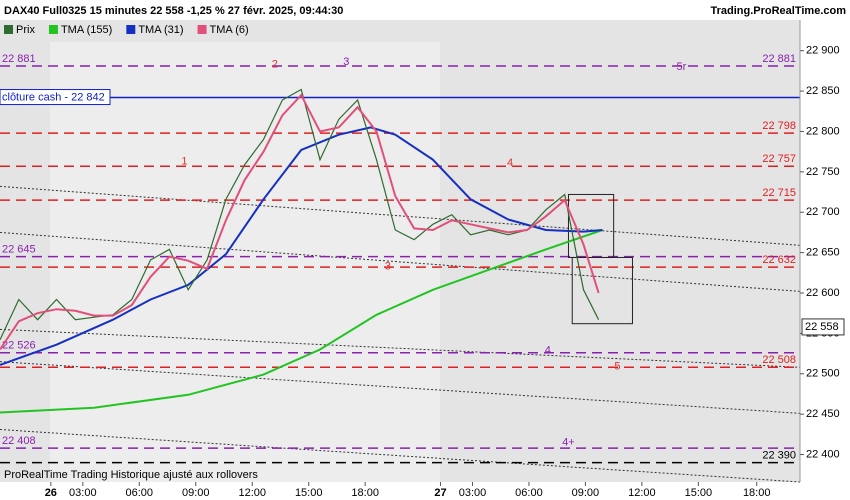 This screenshot has width=850, height=500. I want to click on source: Trading.ProRealTime.com, so click(778, 11).